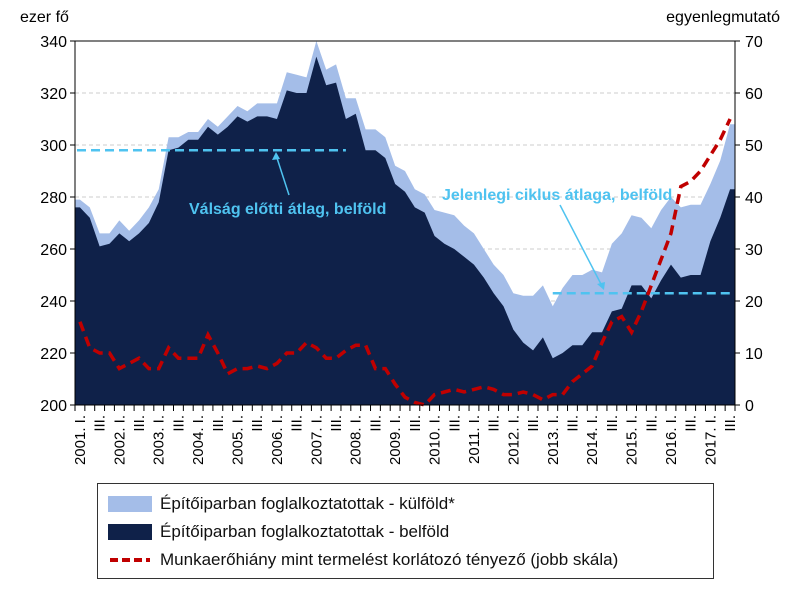 The height and width of the screenshot is (589, 800). What do you see at coordinates (754, 354) in the screenshot?
I see `y-tick-label-right: 10` at bounding box center [754, 354].